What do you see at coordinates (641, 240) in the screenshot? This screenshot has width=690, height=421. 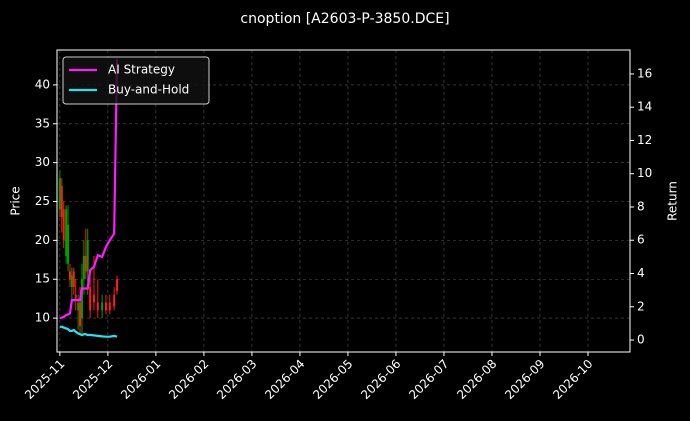 I see `y2-tick-label: 6` at bounding box center [641, 240].